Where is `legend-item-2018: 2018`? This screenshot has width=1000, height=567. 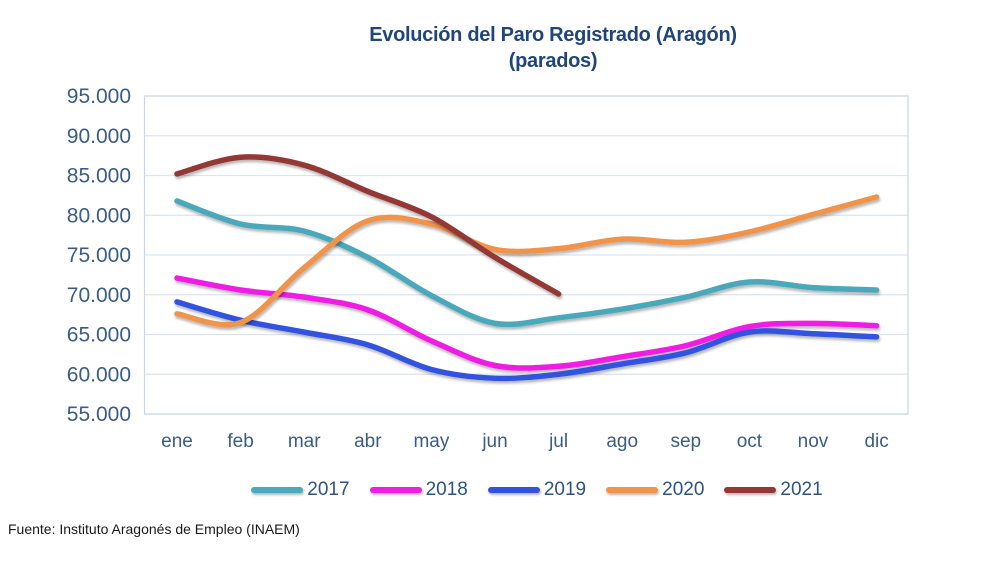
legend-item-2018: 2018 is located at coordinates (418, 490).